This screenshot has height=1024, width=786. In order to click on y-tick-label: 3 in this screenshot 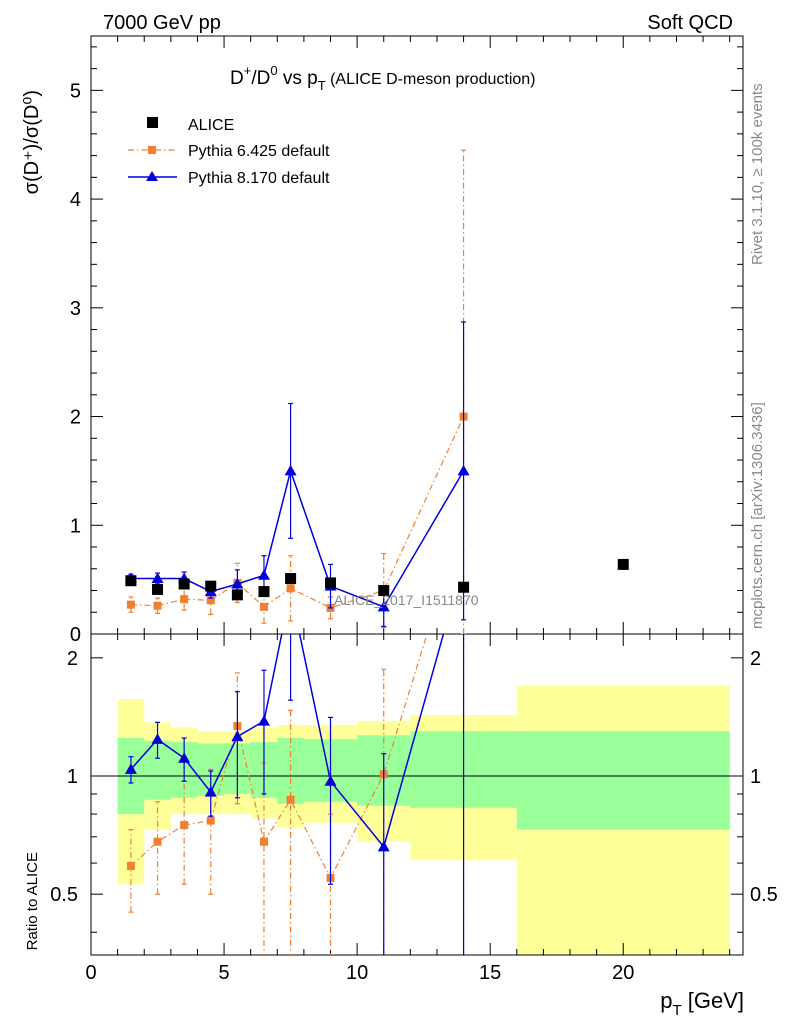, I will do `click(75, 309)`.